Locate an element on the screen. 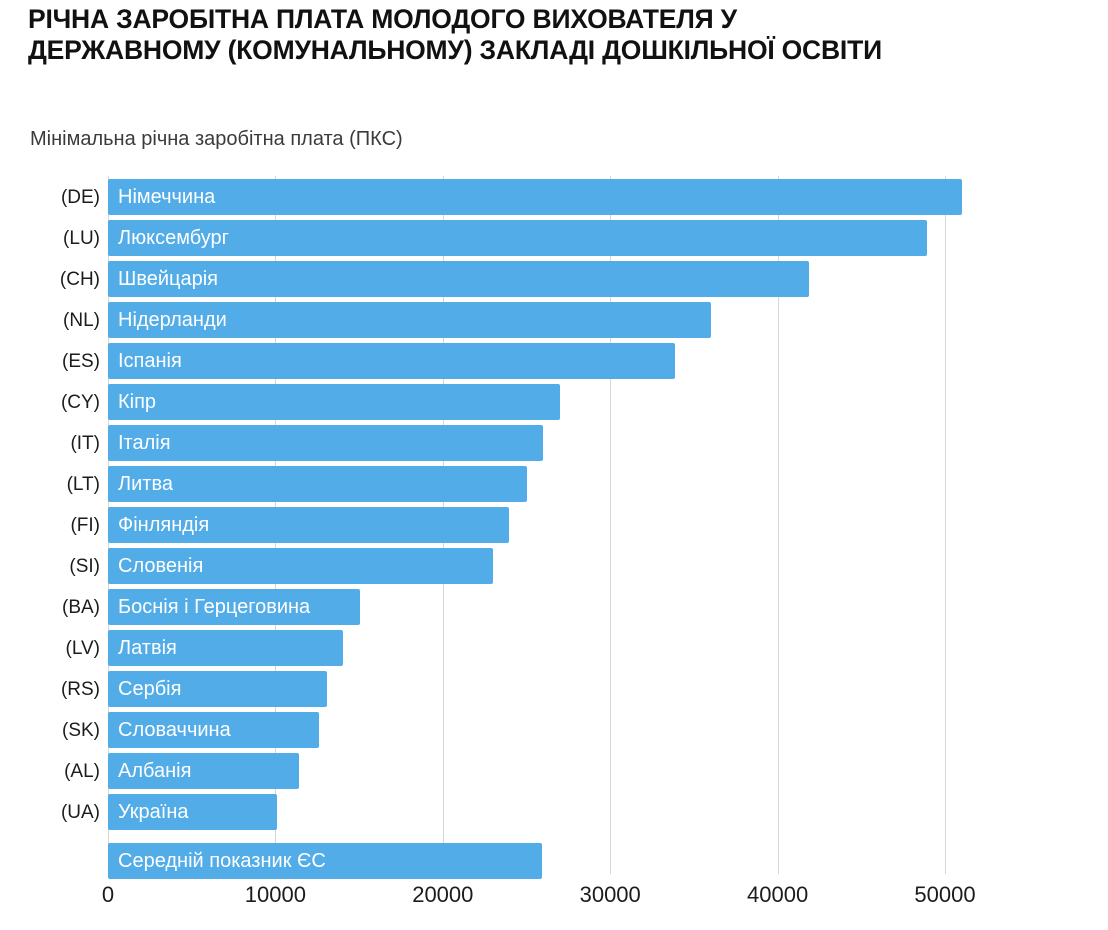 The width and height of the screenshot is (1108, 930). category-code-label: (BA) is located at coordinates (81, 607).